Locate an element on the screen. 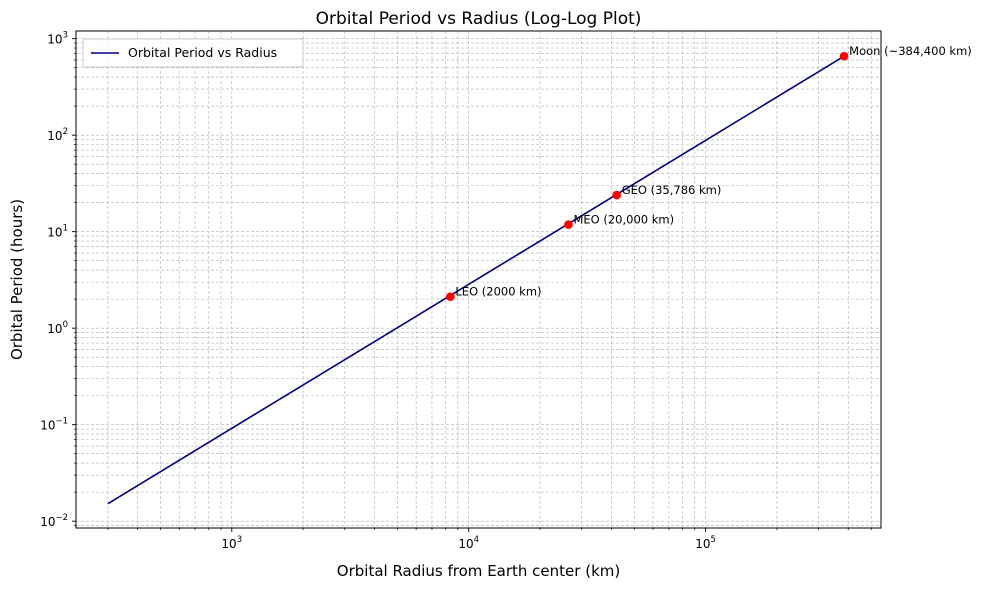 Image resolution: width=988 pixels, height=590 pixels. chart-title: Orbital Period vs Radius (Log-Log Plot) is located at coordinates (479, 19).